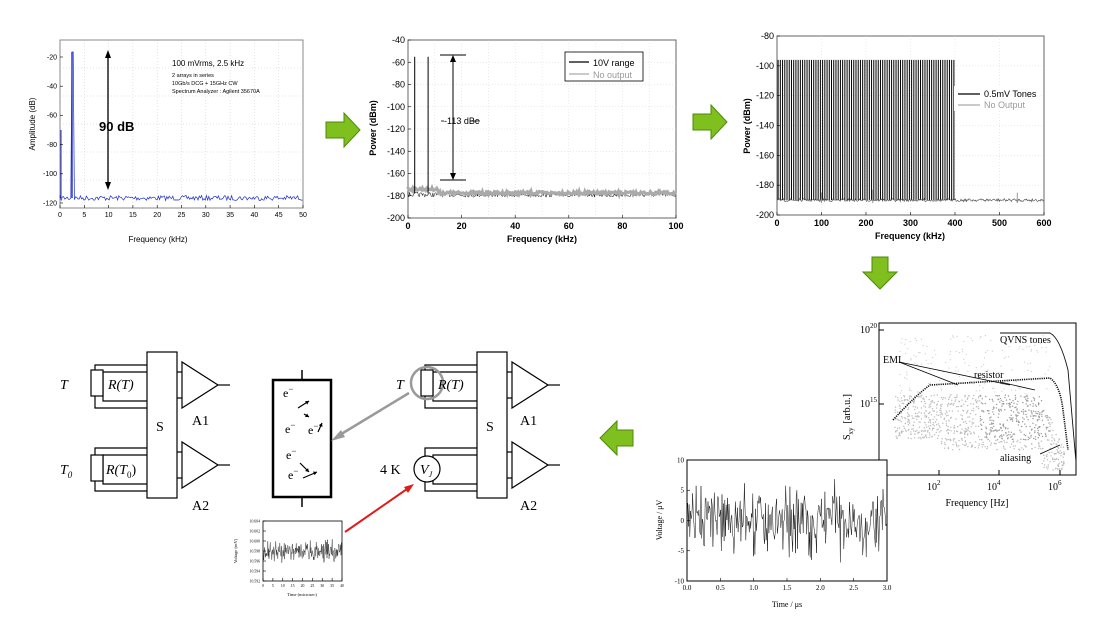 The width and height of the screenshot is (1111, 626). Describe the element at coordinates (462, 226) in the screenshot. I see `panel2-xtick: 20` at that location.